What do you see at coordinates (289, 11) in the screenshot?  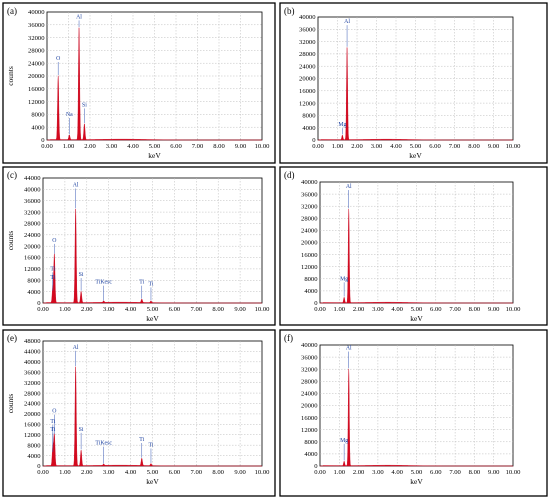 I see `panel-label: (b)` at bounding box center [289, 11].